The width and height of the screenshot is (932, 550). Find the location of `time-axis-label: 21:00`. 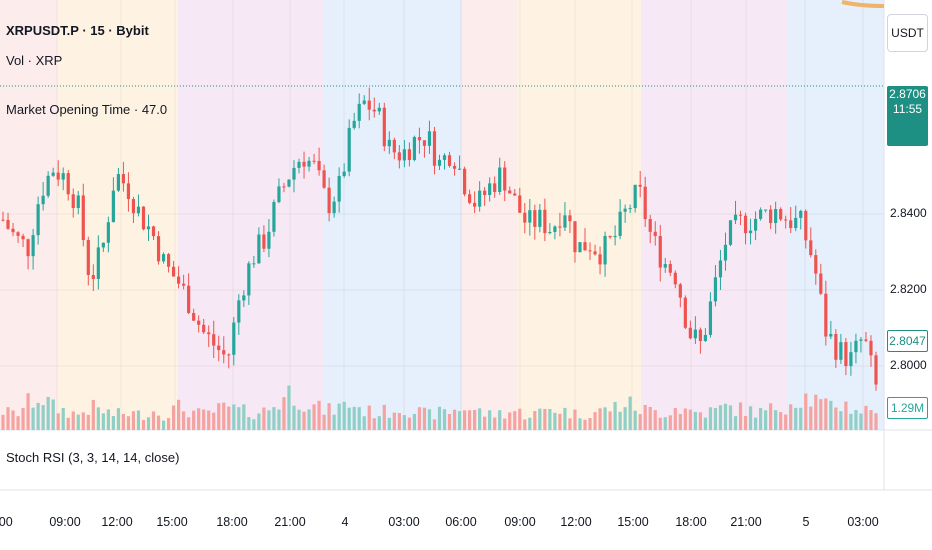

time-axis-label: 21:00 is located at coordinates (746, 522).